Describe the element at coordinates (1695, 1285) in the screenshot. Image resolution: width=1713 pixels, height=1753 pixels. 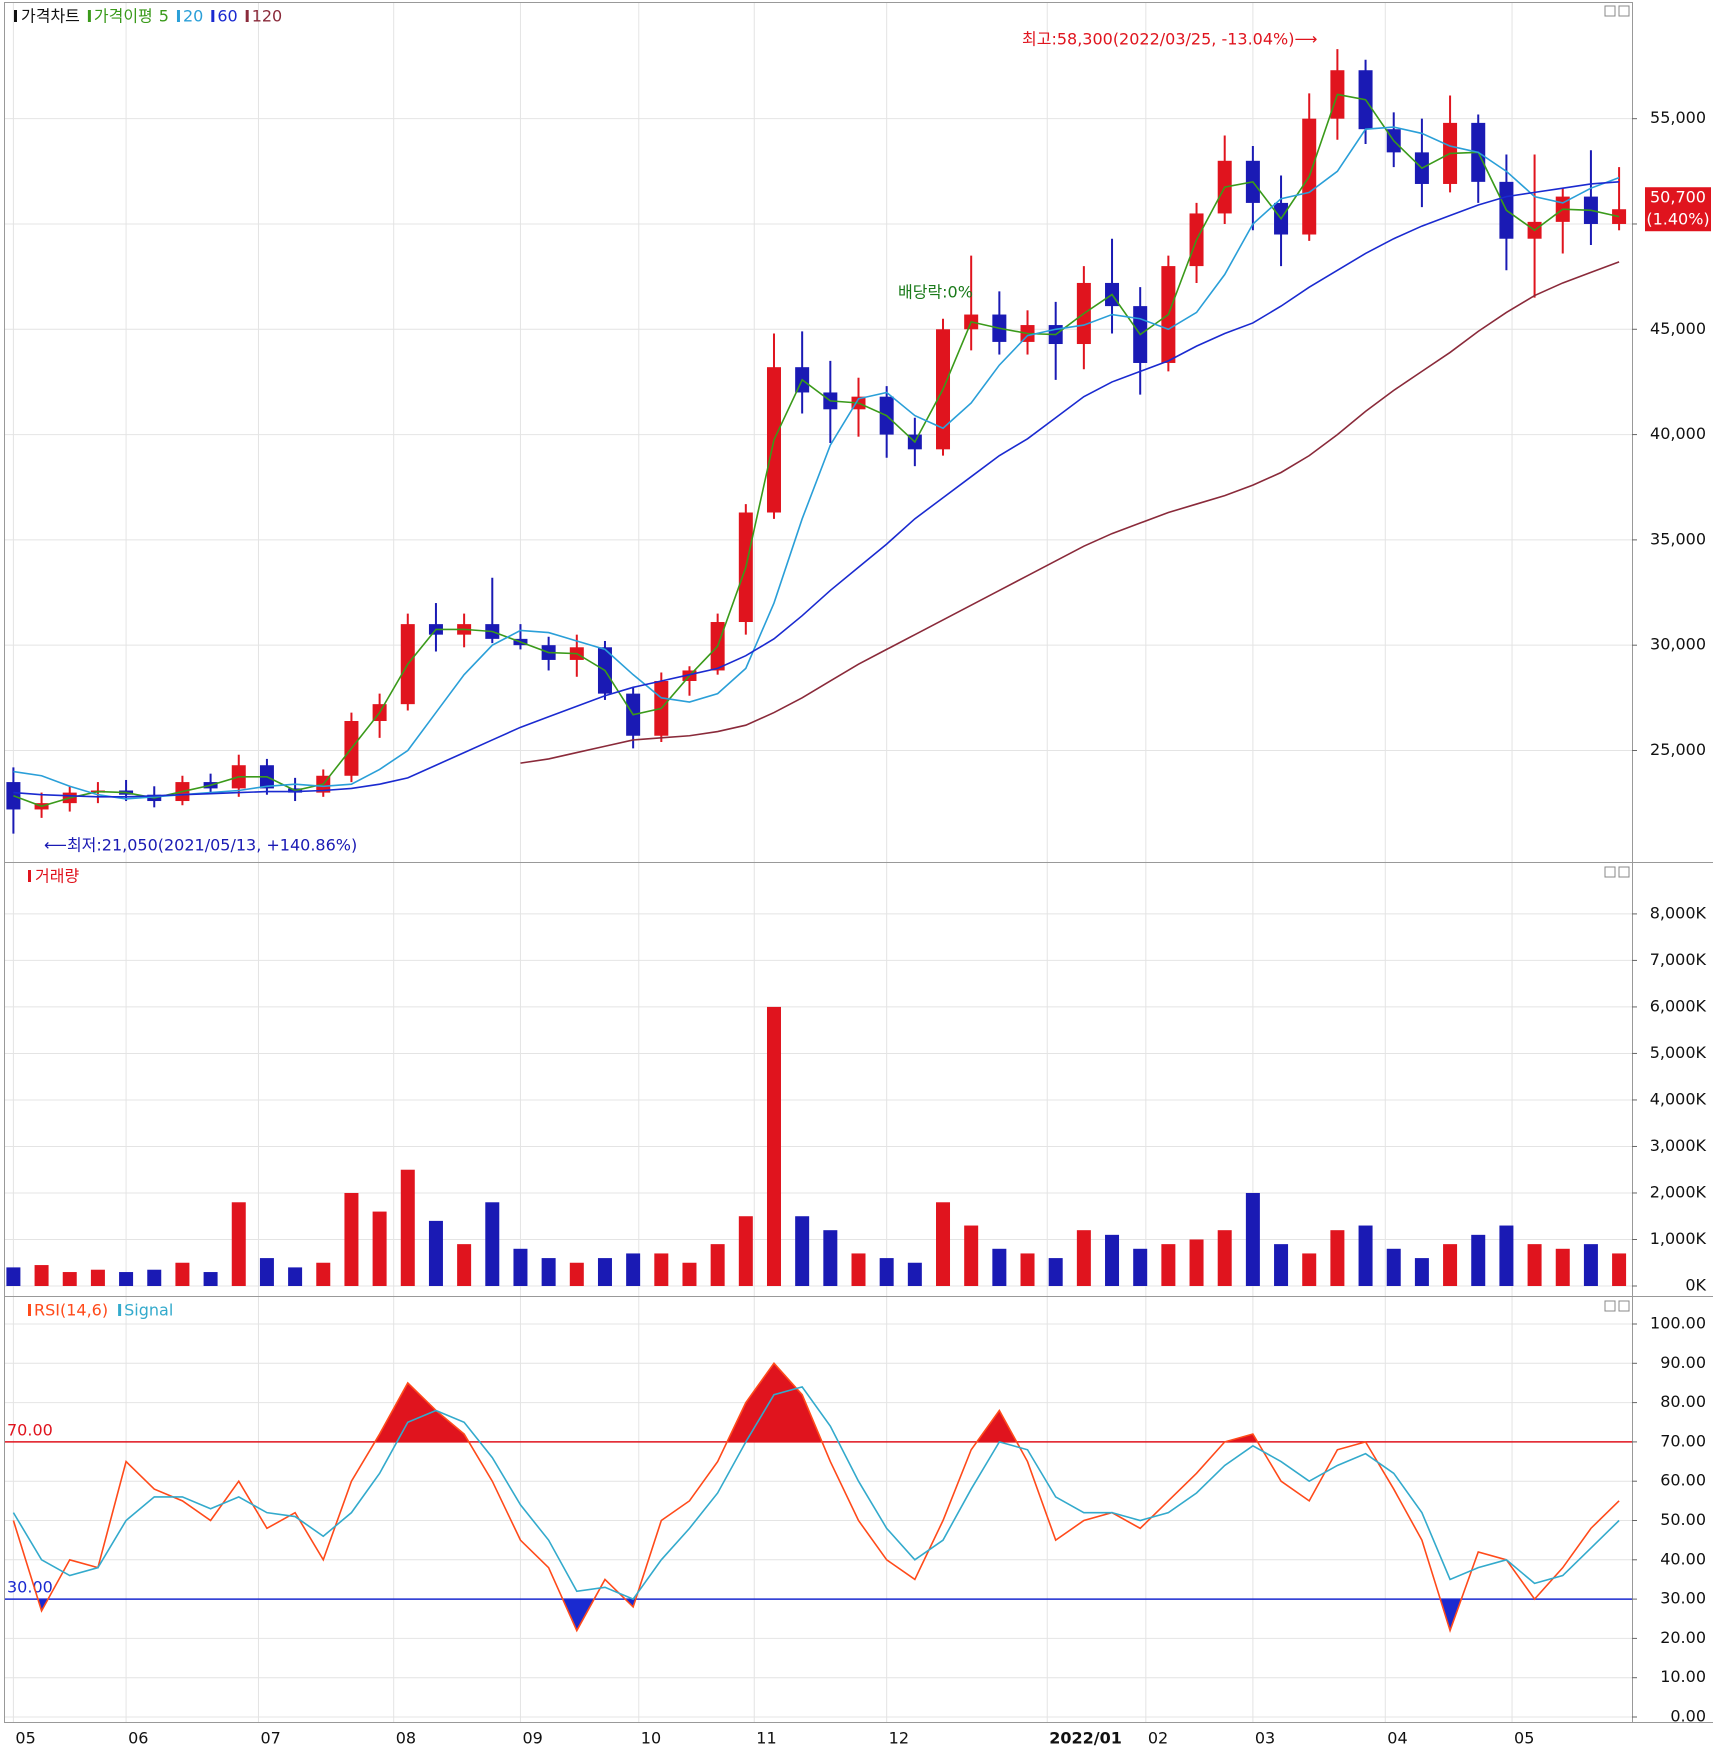
I see `y-tick-label: 0K` at that location.